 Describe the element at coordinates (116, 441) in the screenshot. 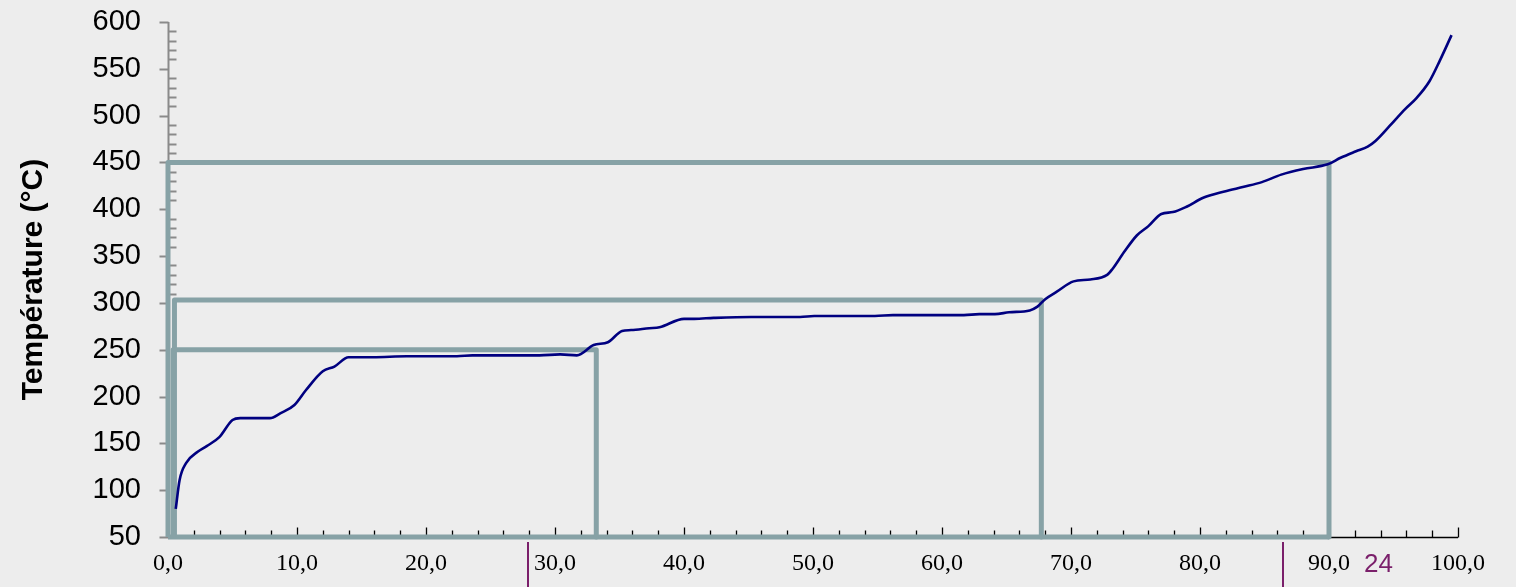

I see `y-tick-label: 150` at that location.